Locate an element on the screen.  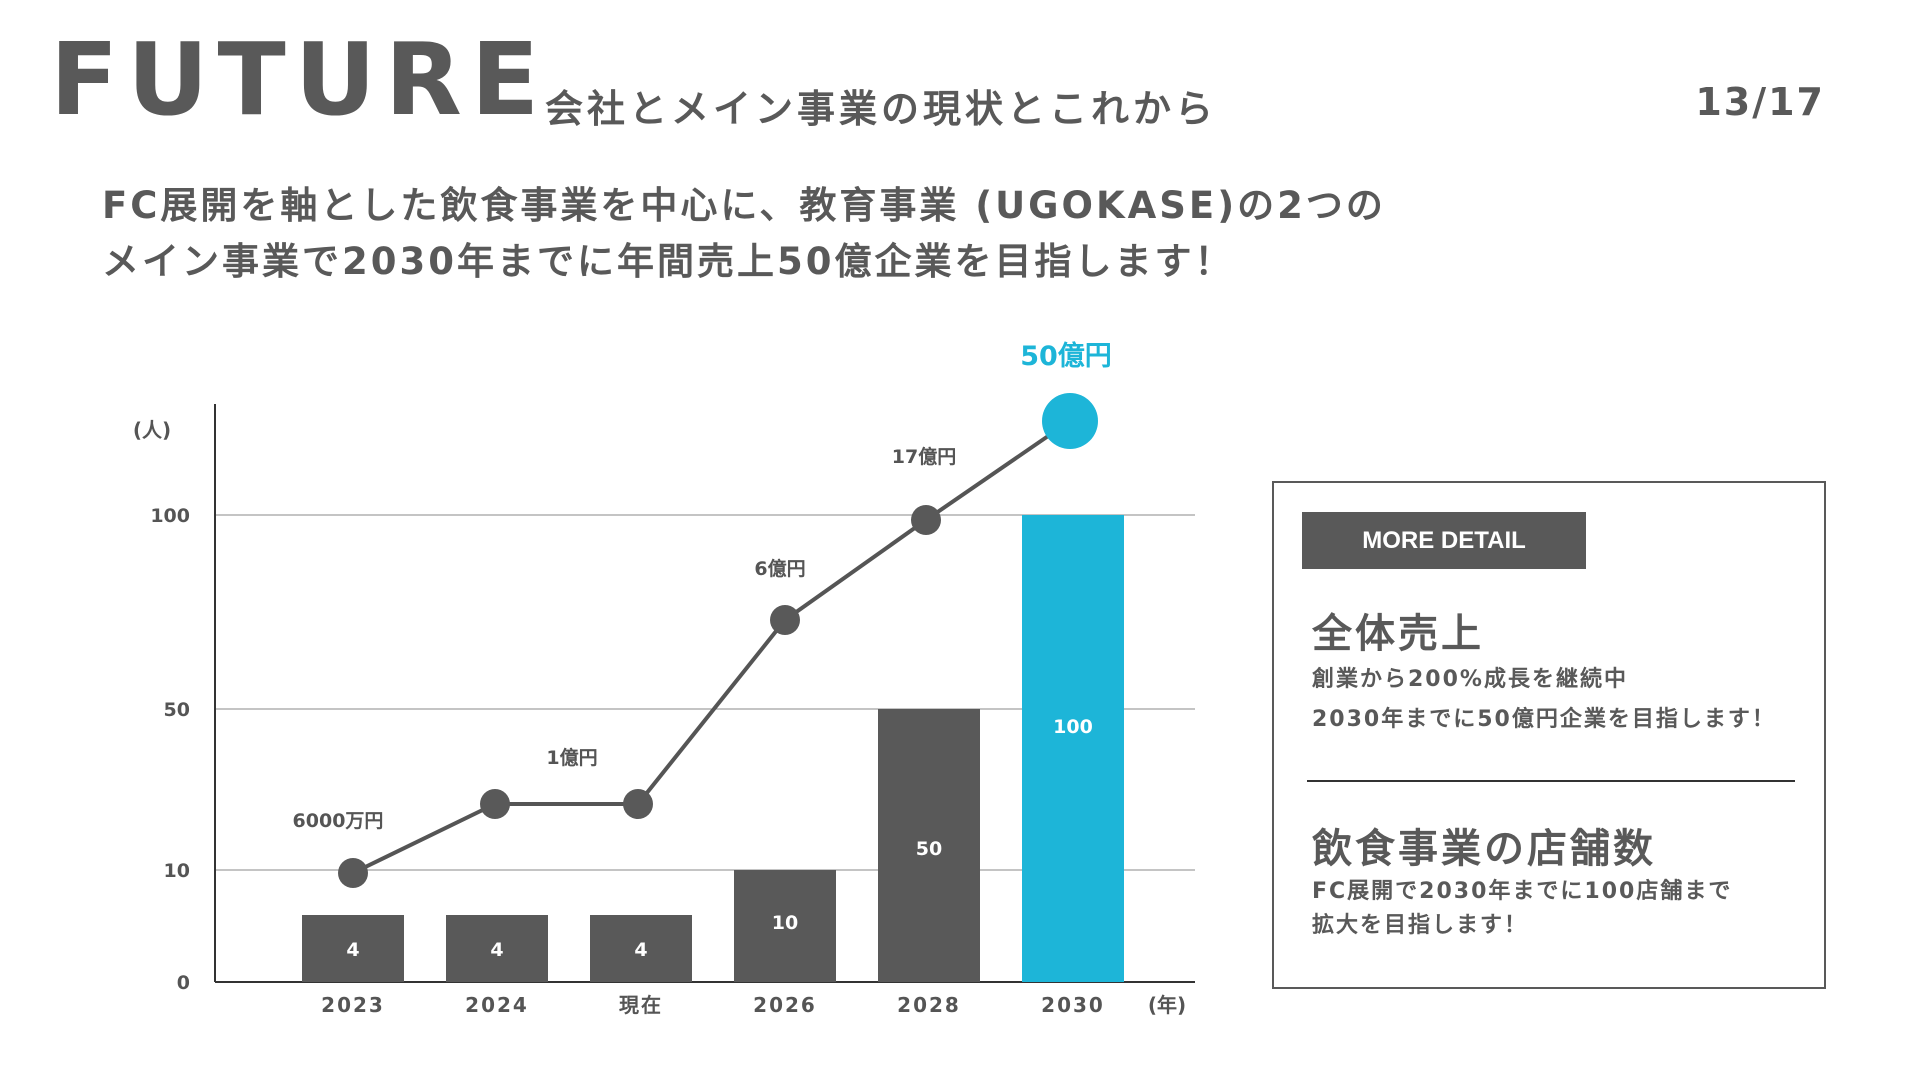
revenue-point-label: 50億円 is located at coordinates (1066, 356).